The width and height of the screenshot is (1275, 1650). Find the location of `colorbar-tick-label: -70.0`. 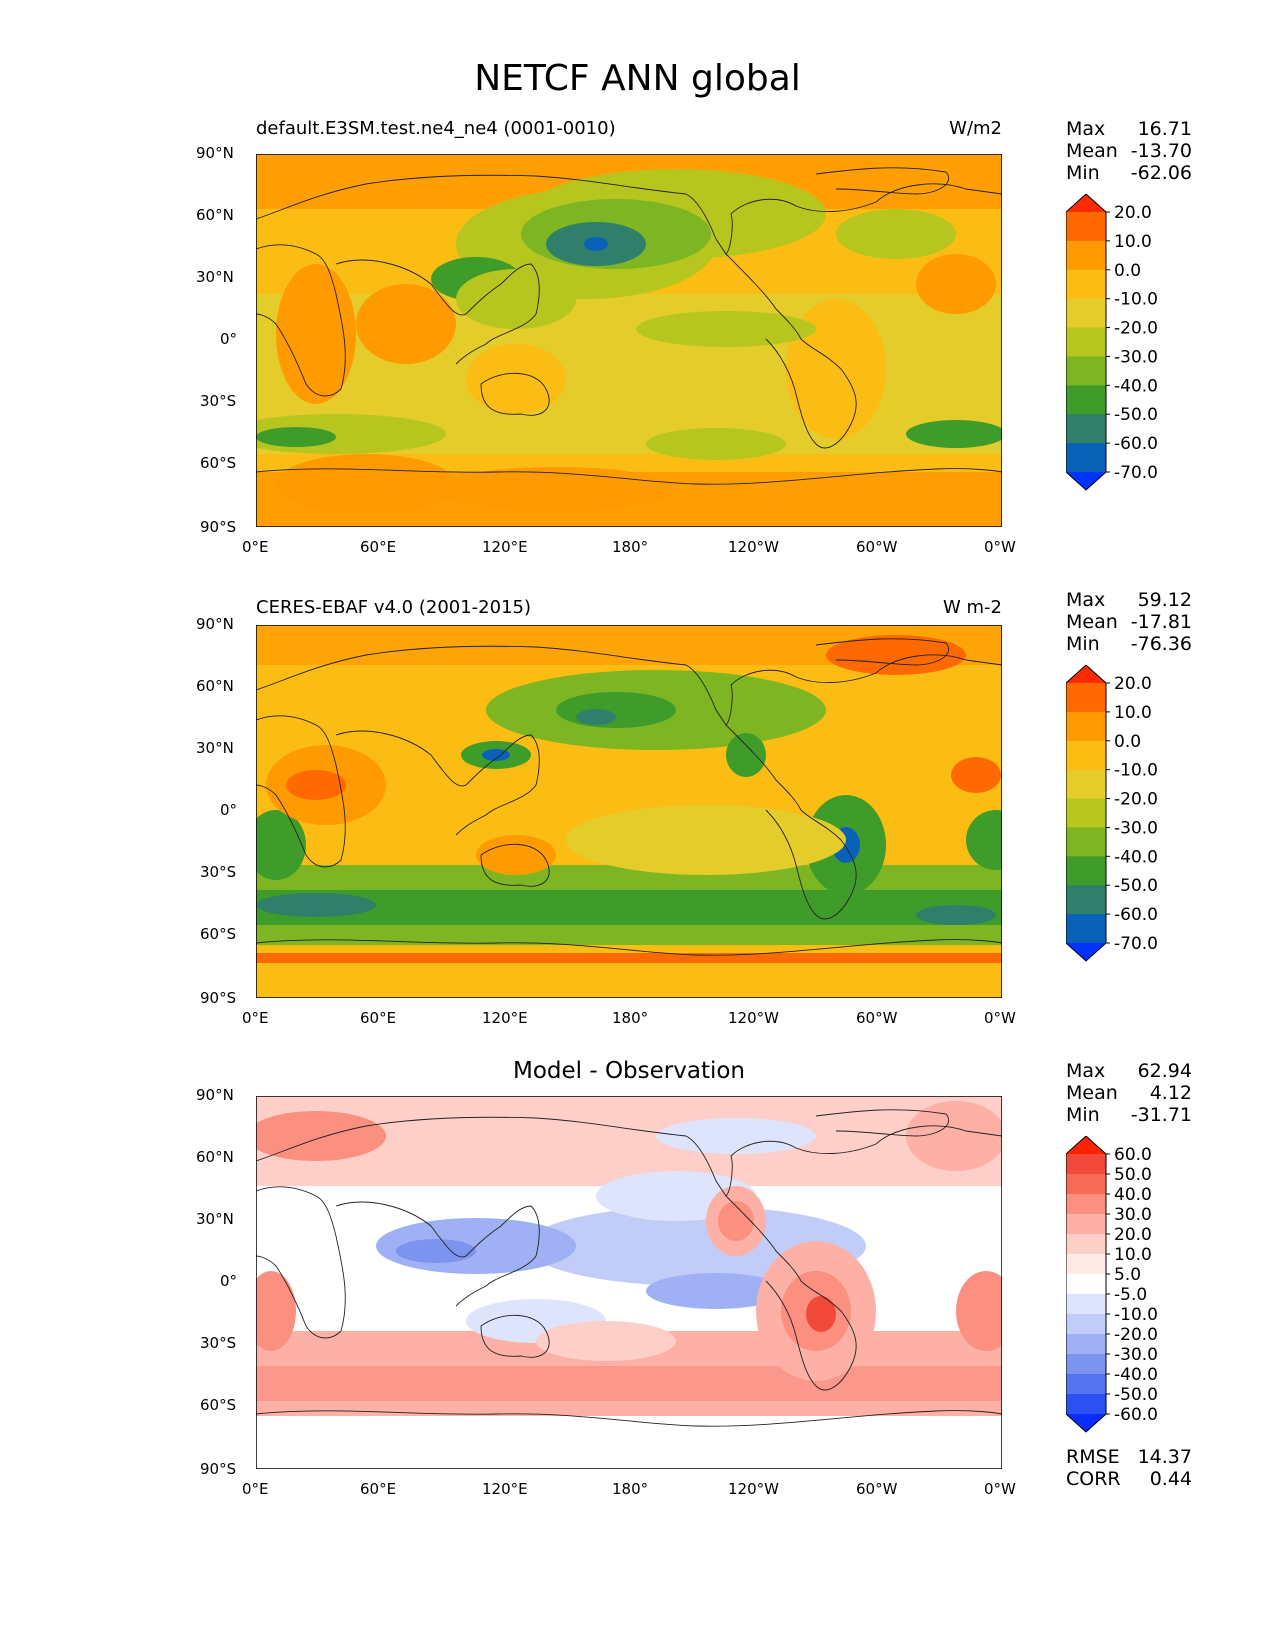

colorbar-tick-label: -70.0 is located at coordinates (1136, 944).